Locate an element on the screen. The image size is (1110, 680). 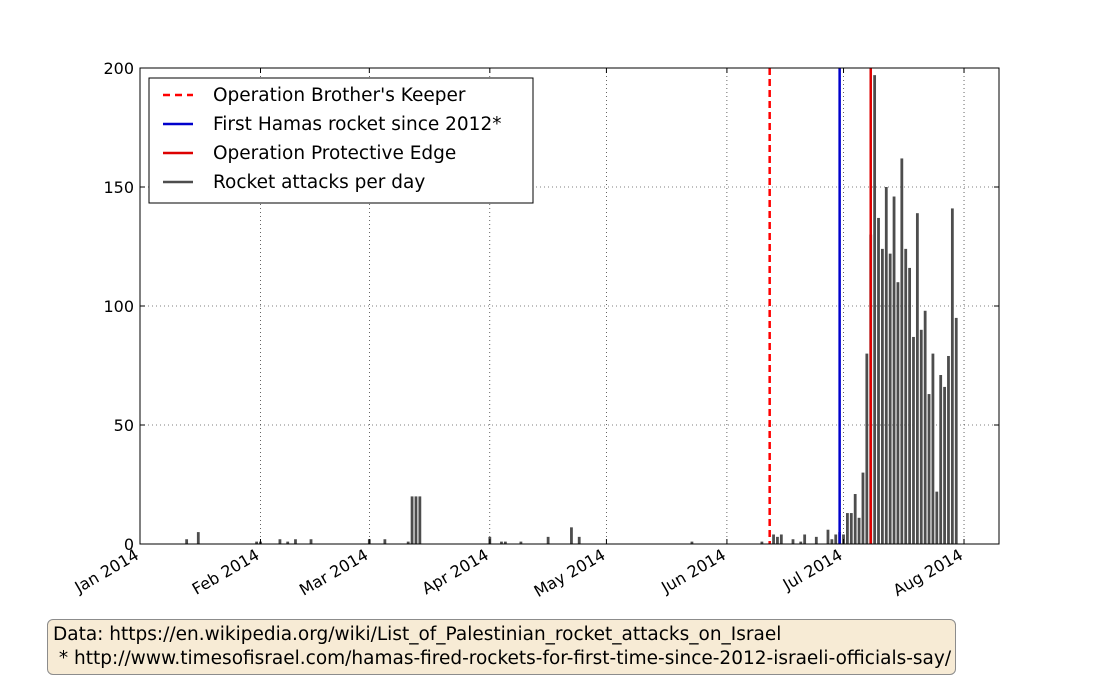
legend-label: Operation Protective Edge is located at coordinates (334, 153).